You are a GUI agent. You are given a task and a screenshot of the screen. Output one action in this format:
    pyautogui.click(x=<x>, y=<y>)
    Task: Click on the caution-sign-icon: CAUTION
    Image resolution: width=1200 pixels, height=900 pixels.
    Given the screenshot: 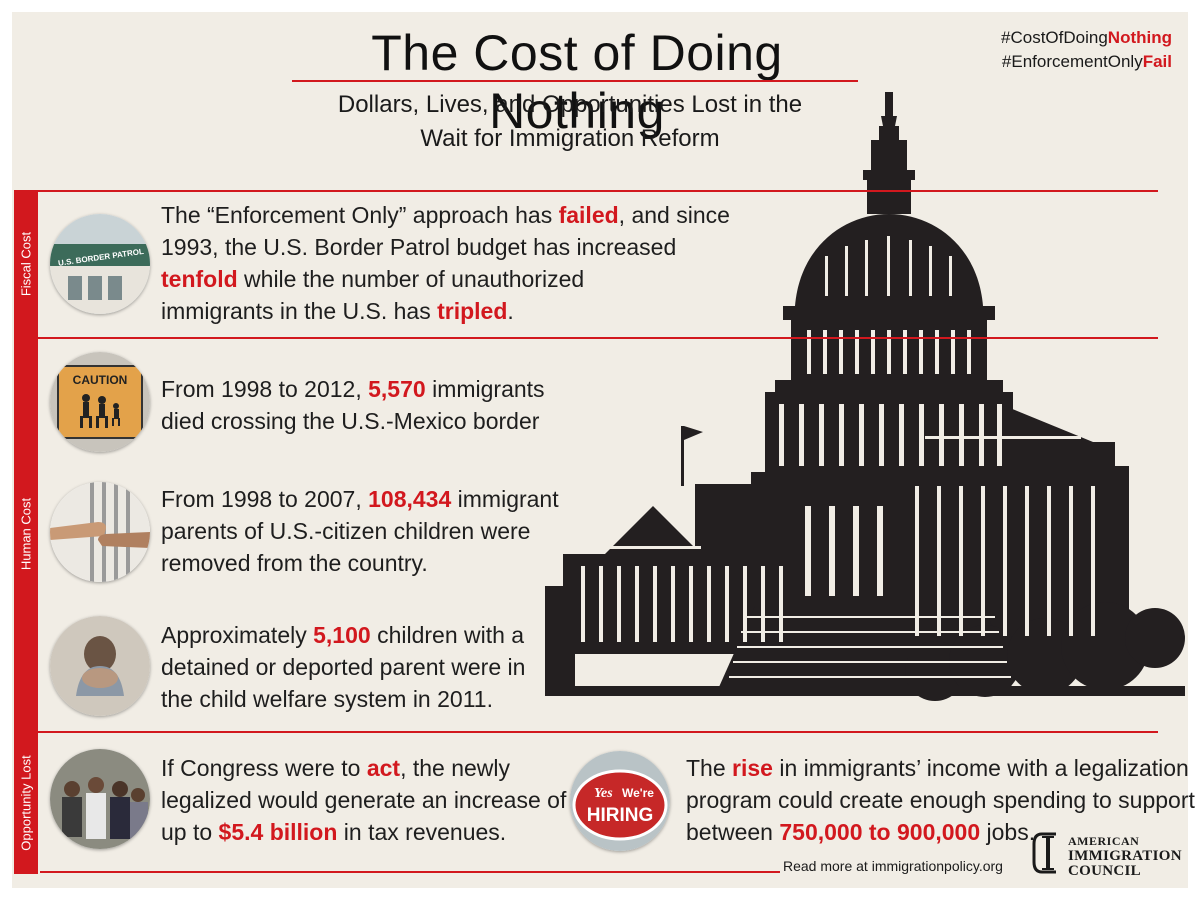 What is the action you would take?
    pyautogui.click(x=100, y=402)
    